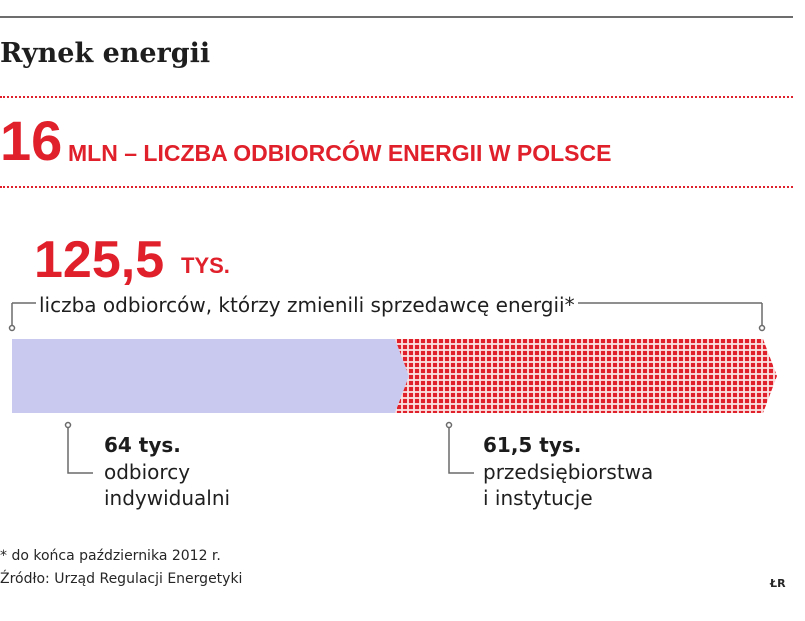 The width and height of the screenshot is (805, 621). What do you see at coordinates (538, 498) in the screenshot?
I see `segment-2-label-line2: i instytucje` at bounding box center [538, 498].